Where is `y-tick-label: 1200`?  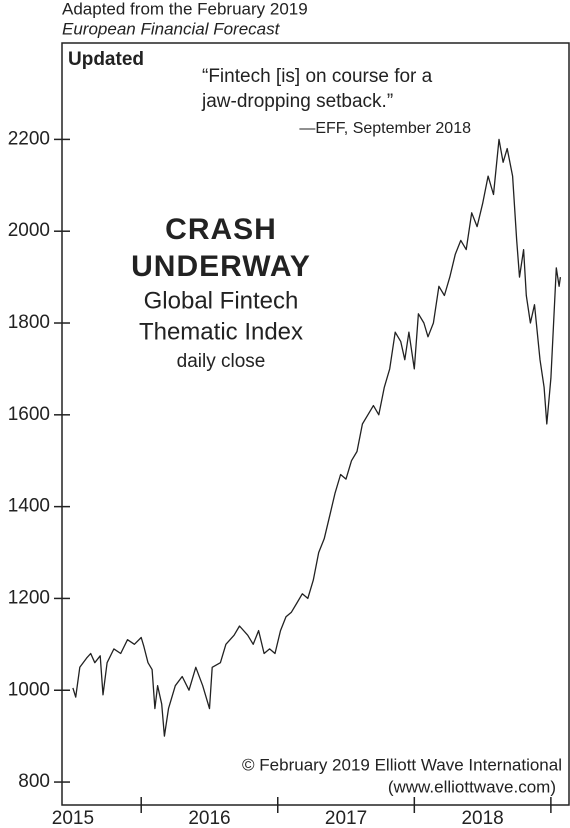 y-tick-label: 1200 is located at coordinates (29, 597).